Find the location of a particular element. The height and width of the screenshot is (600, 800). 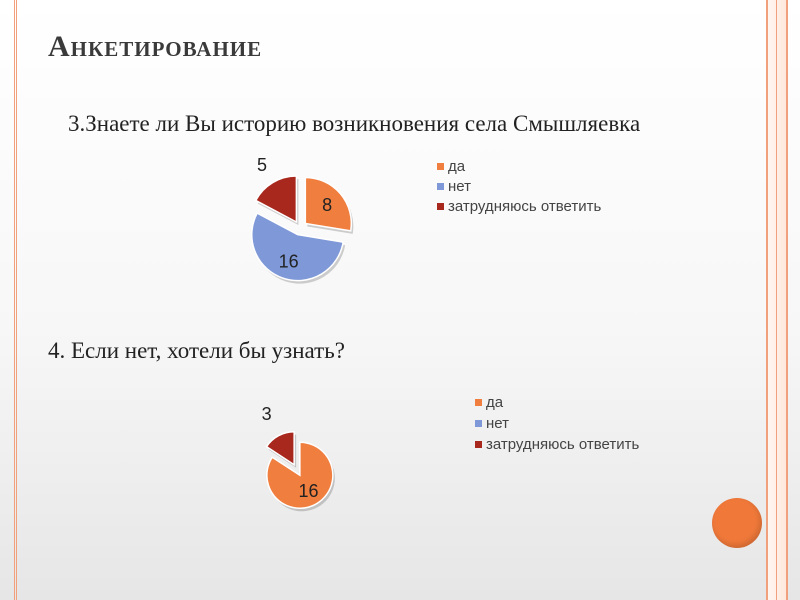

pie2-data-label-3: 3 is located at coordinates (267, 414).